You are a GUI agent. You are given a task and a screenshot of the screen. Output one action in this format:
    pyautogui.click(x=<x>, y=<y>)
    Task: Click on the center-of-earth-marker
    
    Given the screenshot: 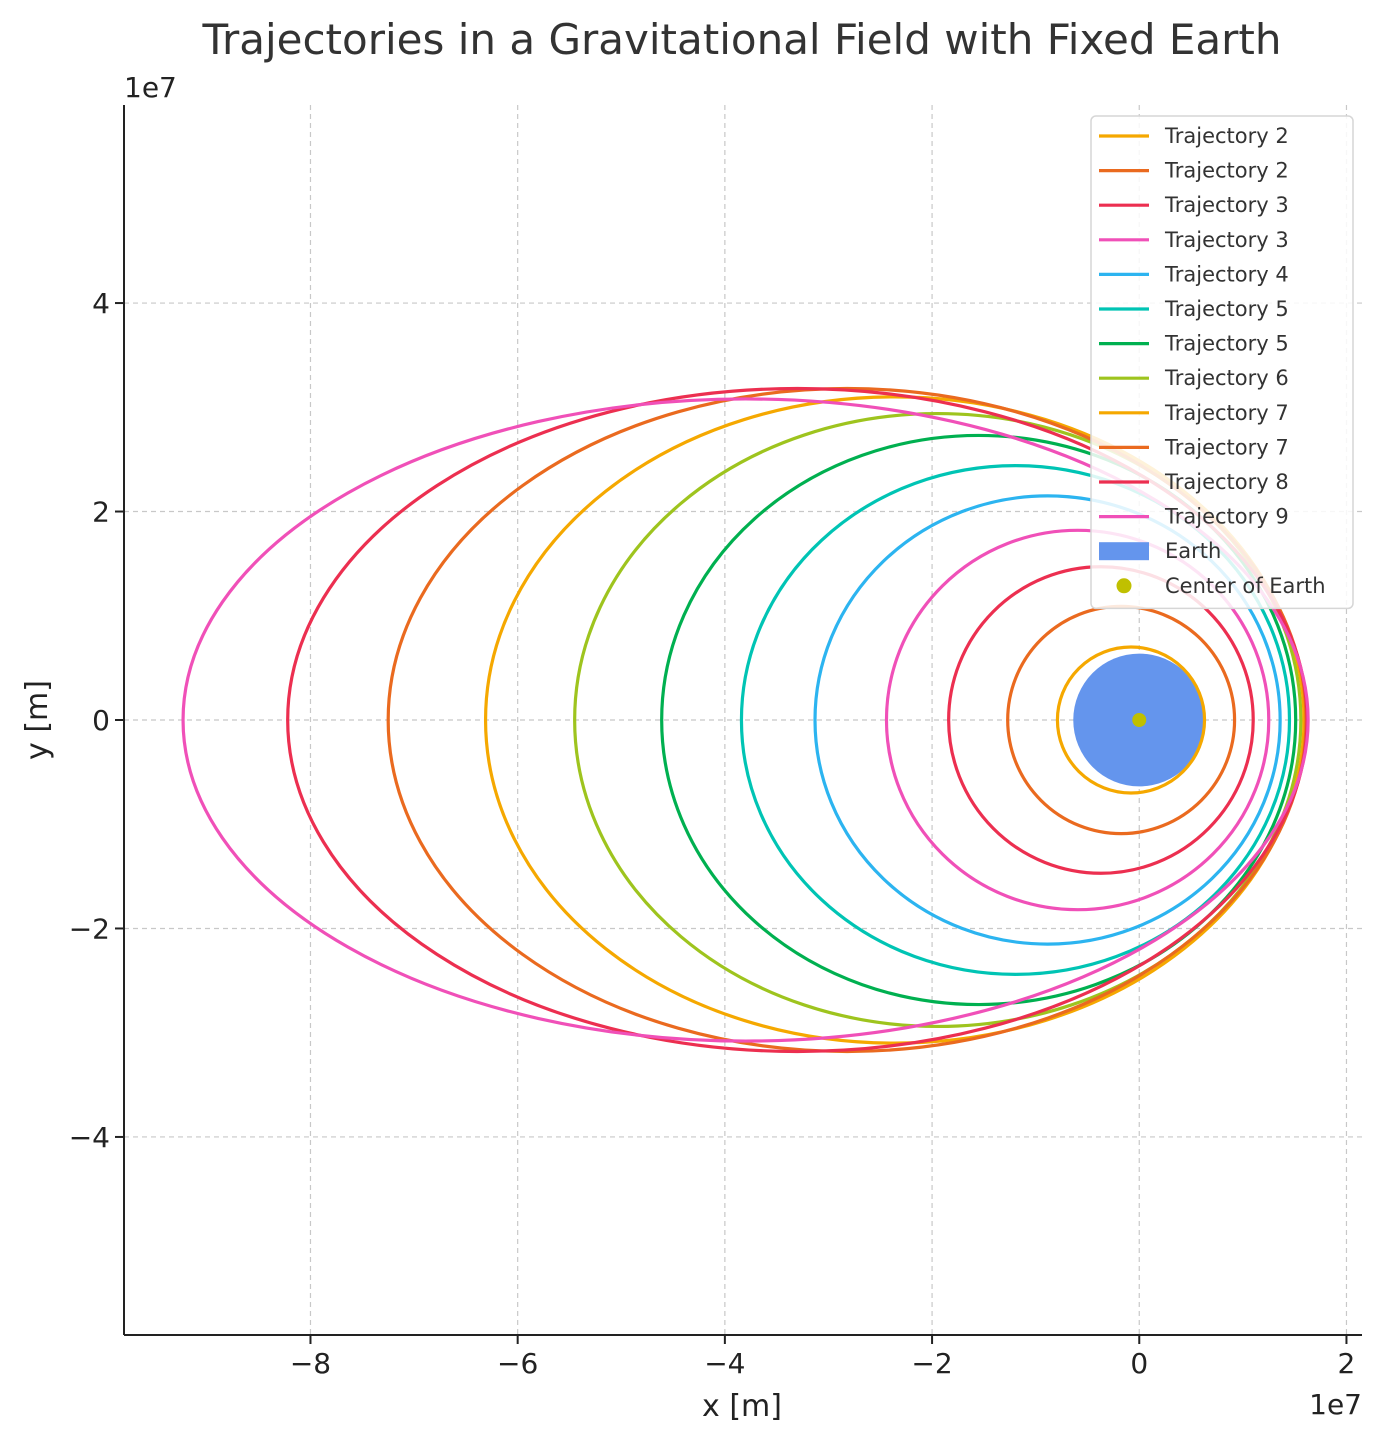 What is the action you would take?
    pyautogui.click(x=1139, y=720)
    